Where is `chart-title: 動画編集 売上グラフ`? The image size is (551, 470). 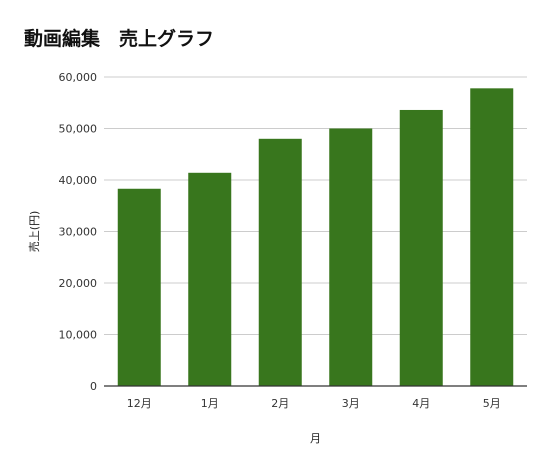
chart-title: 動画編集 売上グラフ is located at coordinates (119, 39).